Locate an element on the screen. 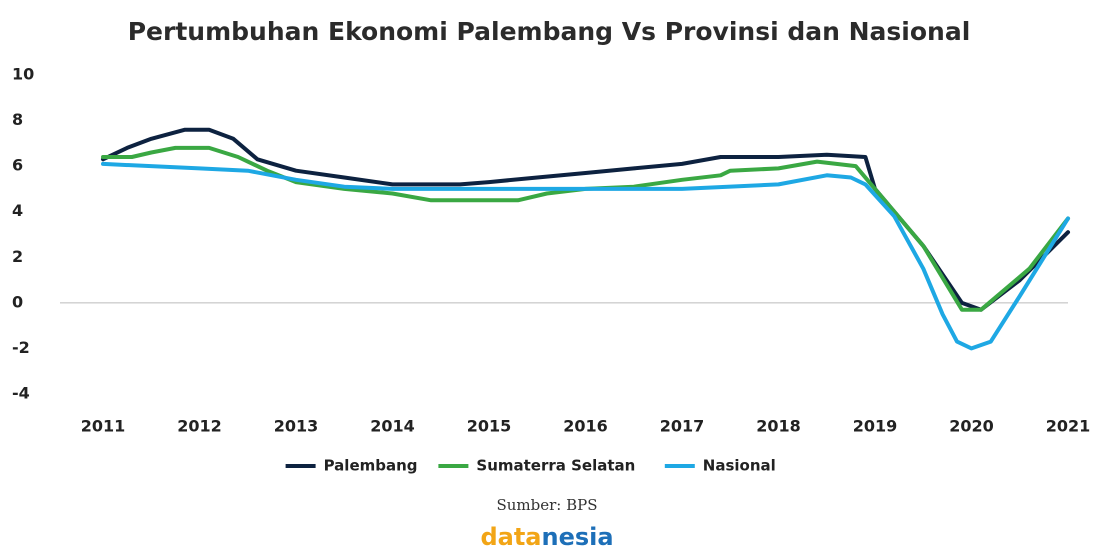 The width and height of the screenshot is (1094, 550). y-tick-label: 4 is located at coordinates (17, 210).